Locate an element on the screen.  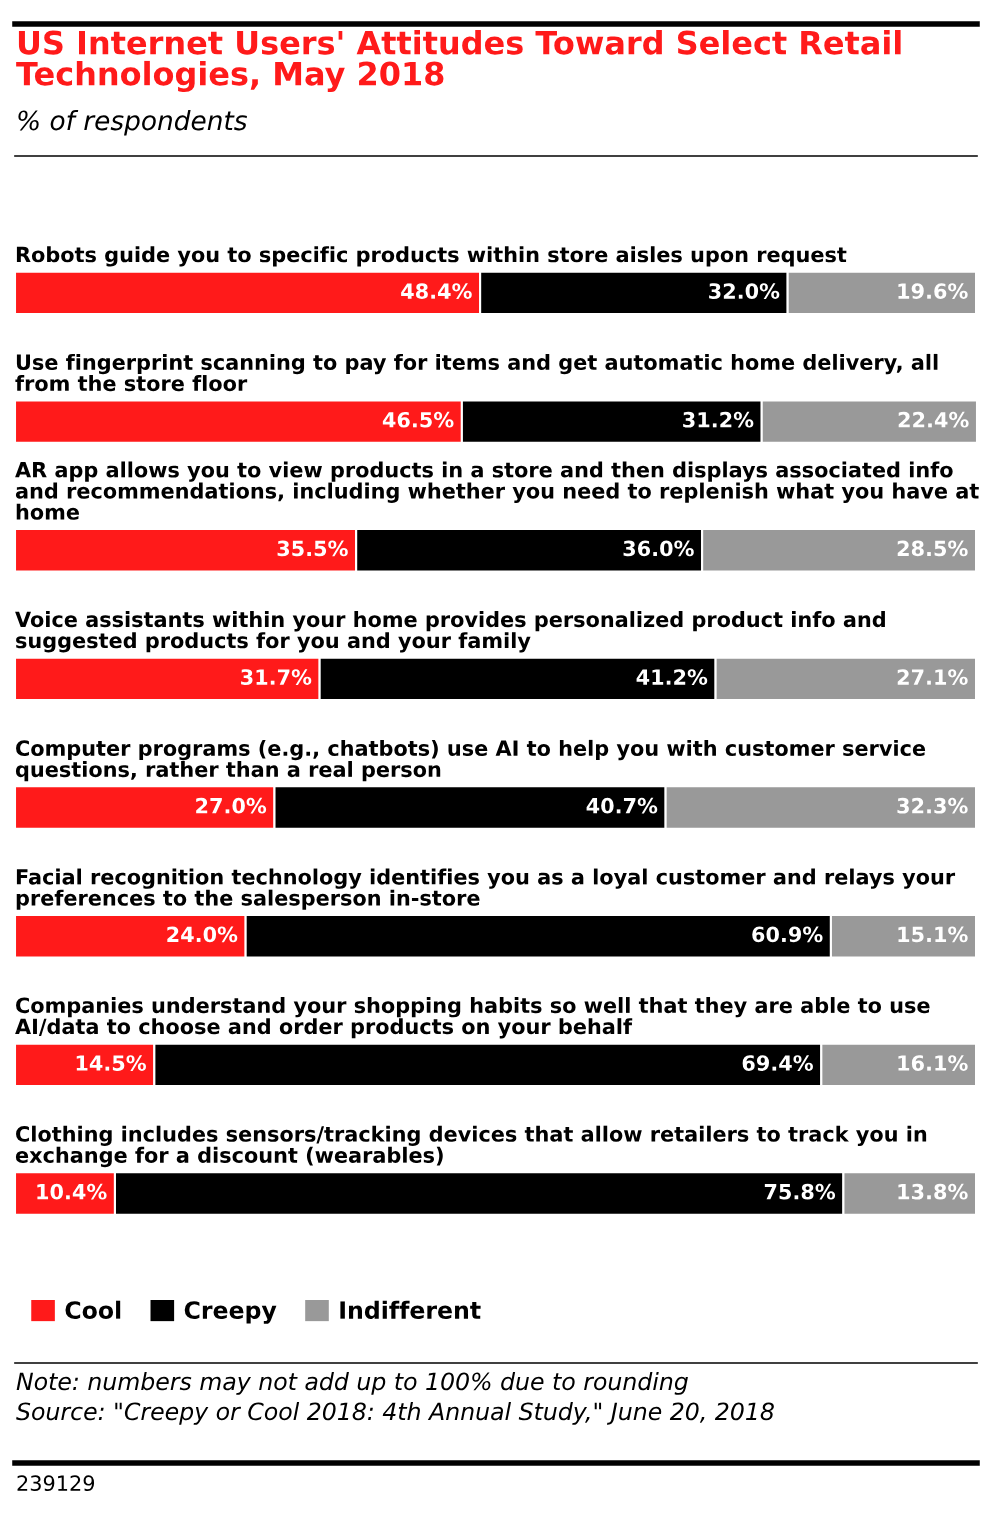
y-tick-label: Voice assistants within your home provides personalized product info and suggested products for you and your family is located at coordinates (450, 632).